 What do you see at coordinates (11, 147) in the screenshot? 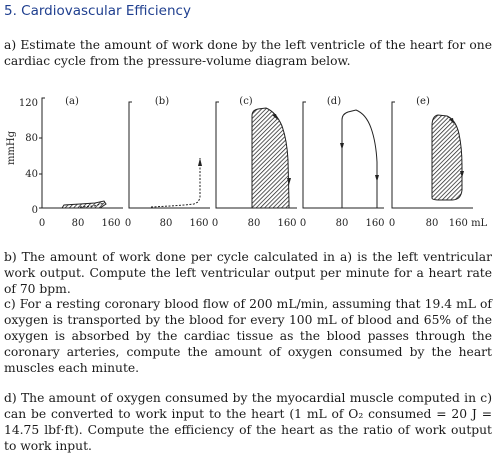
I see `y-axis-label: mmHg` at bounding box center [11, 147].